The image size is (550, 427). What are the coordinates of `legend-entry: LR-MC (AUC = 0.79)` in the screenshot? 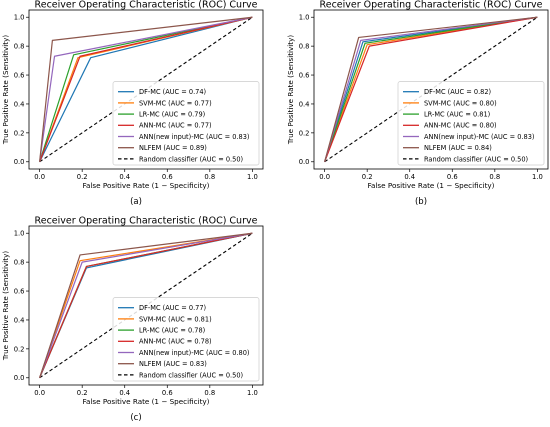 It's located at (172, 115).